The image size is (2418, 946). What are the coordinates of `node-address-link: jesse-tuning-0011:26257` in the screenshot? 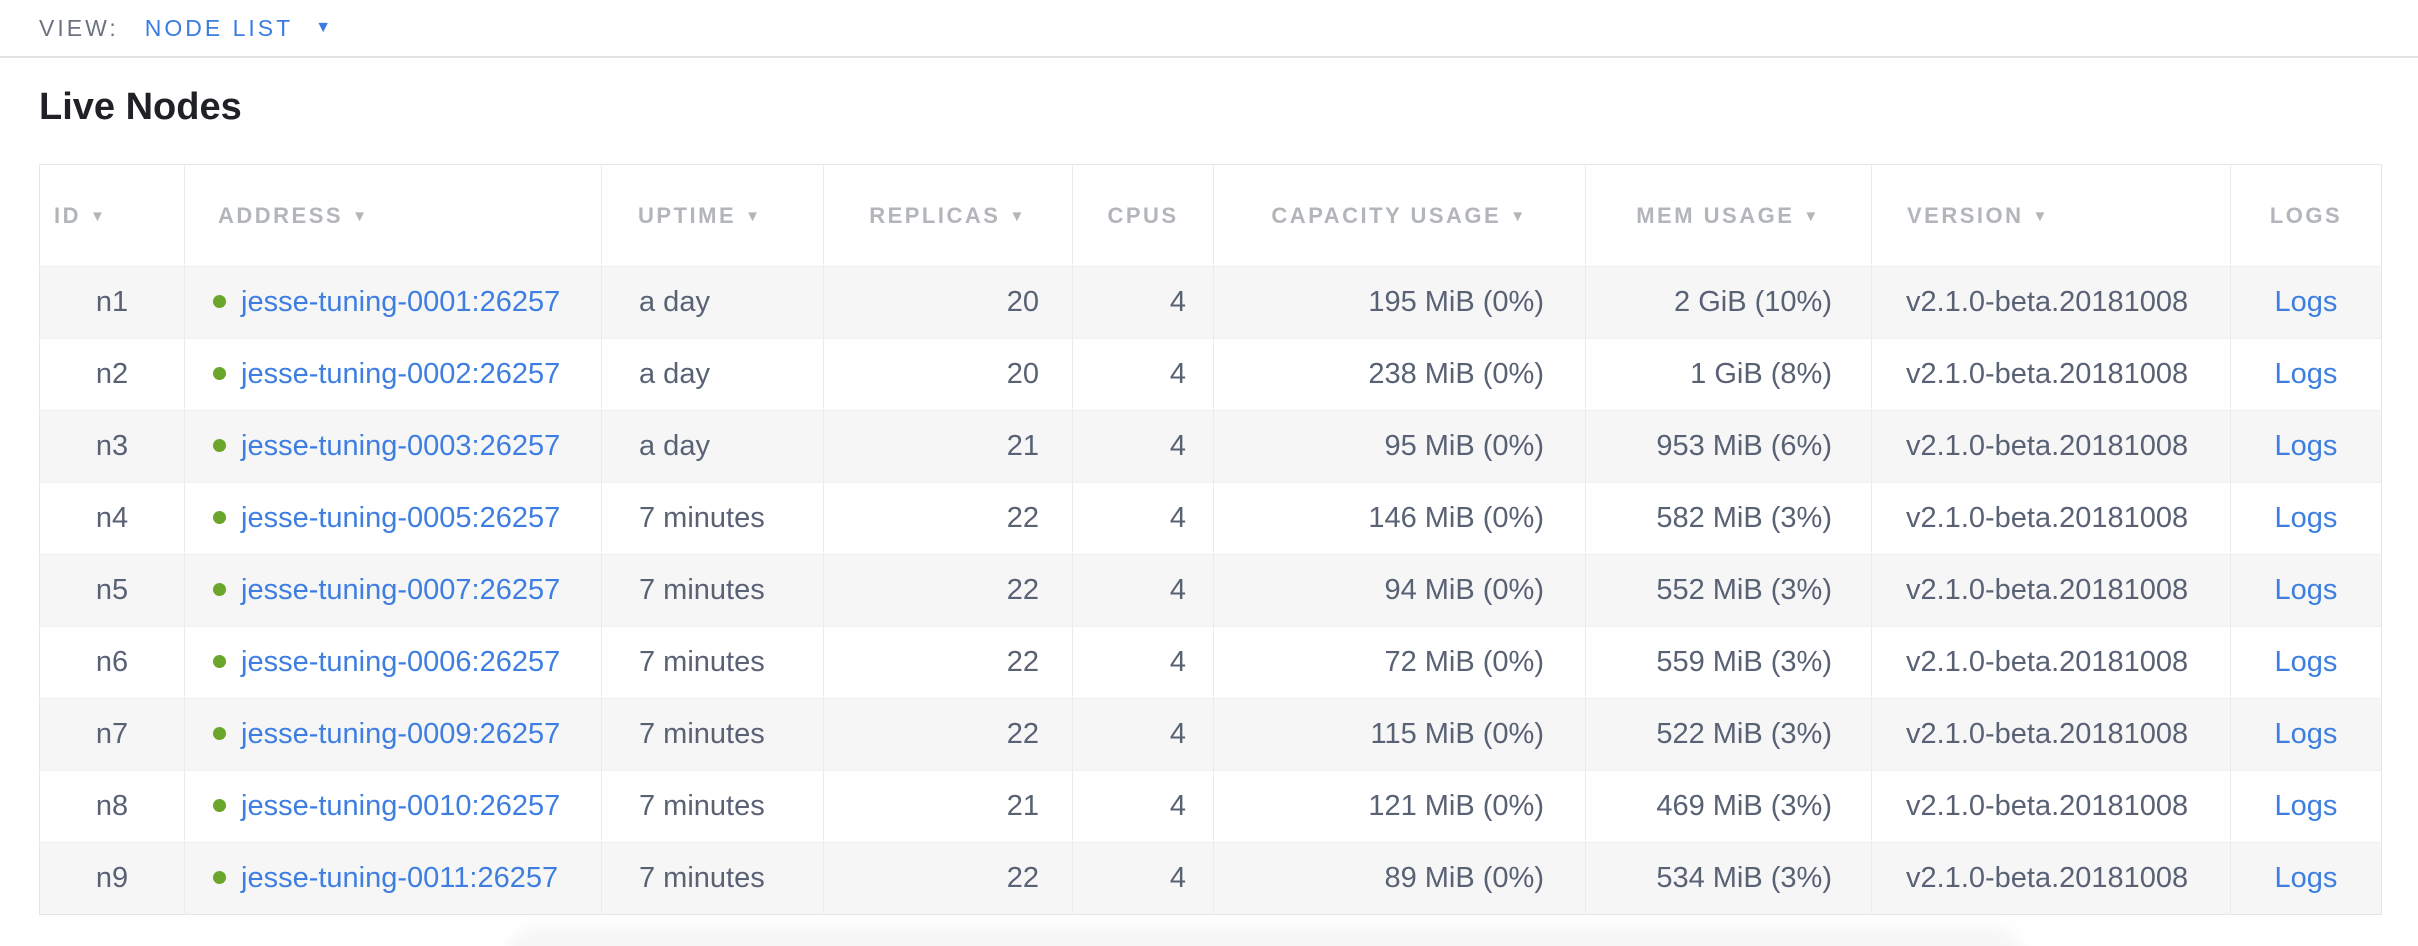 It's located at (400, 878).